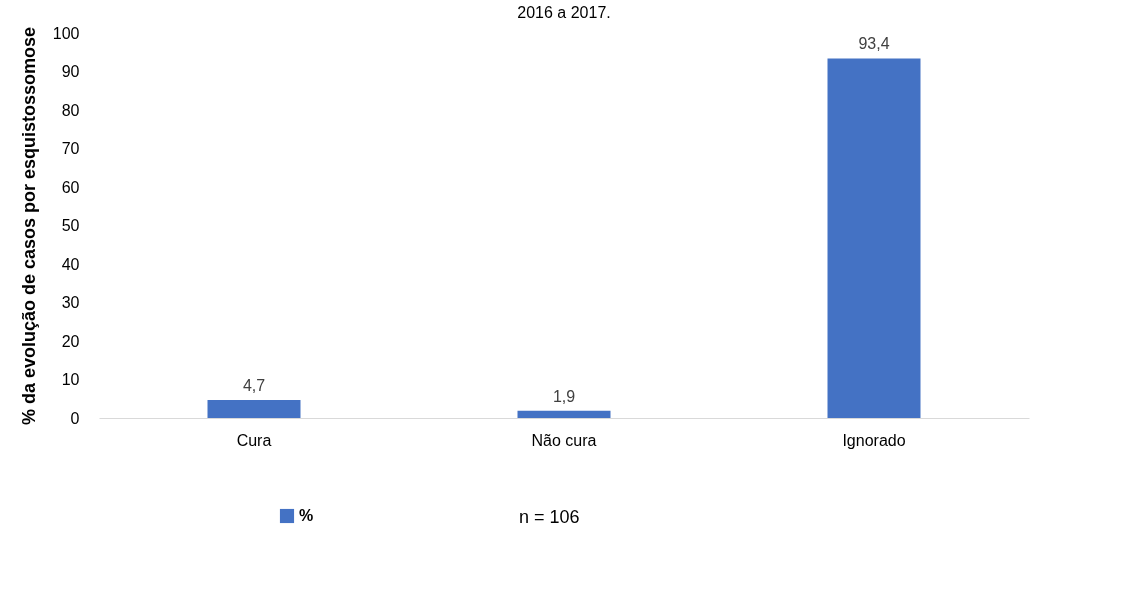 This screenshot has height=594, width=1129. I want to click on y-tick-label: 100, so click(66, 33).